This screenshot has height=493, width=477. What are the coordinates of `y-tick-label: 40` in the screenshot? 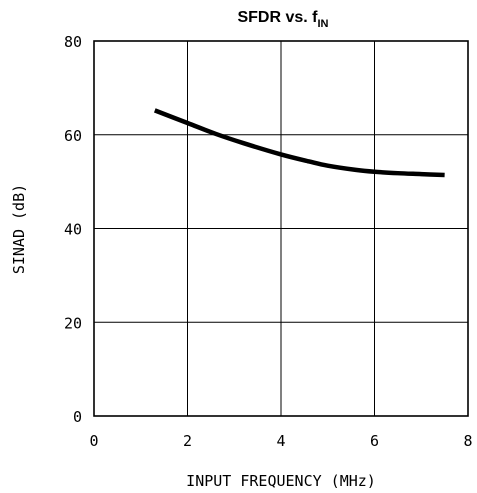 It's located at (73, 230).